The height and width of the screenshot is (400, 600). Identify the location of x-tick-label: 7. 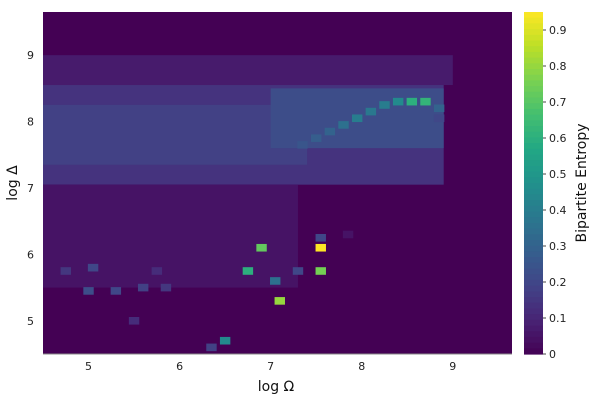
(270, 366).